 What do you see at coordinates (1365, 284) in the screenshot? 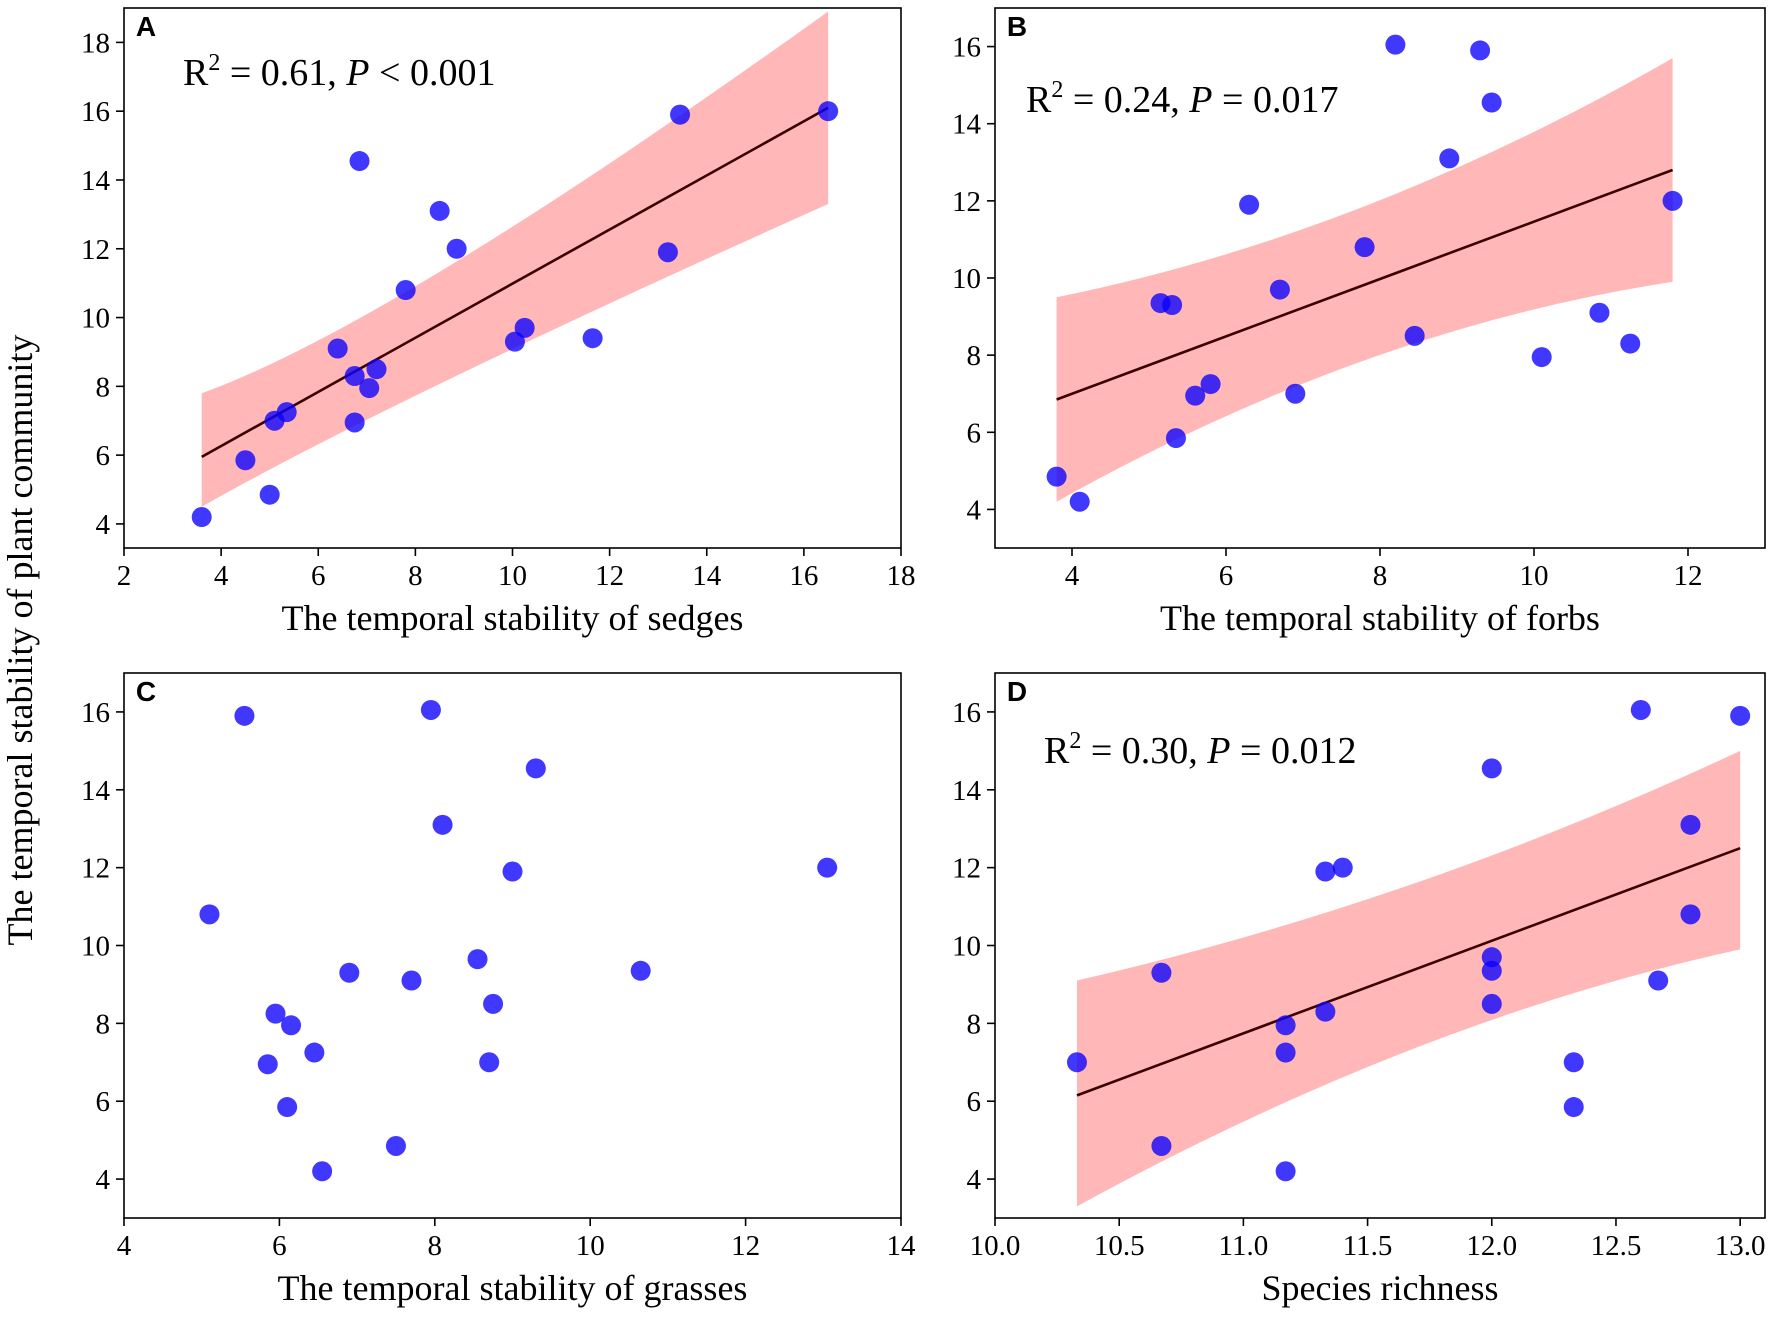
I see `panel-b-regression-line` at bounding box center [1365, 284].